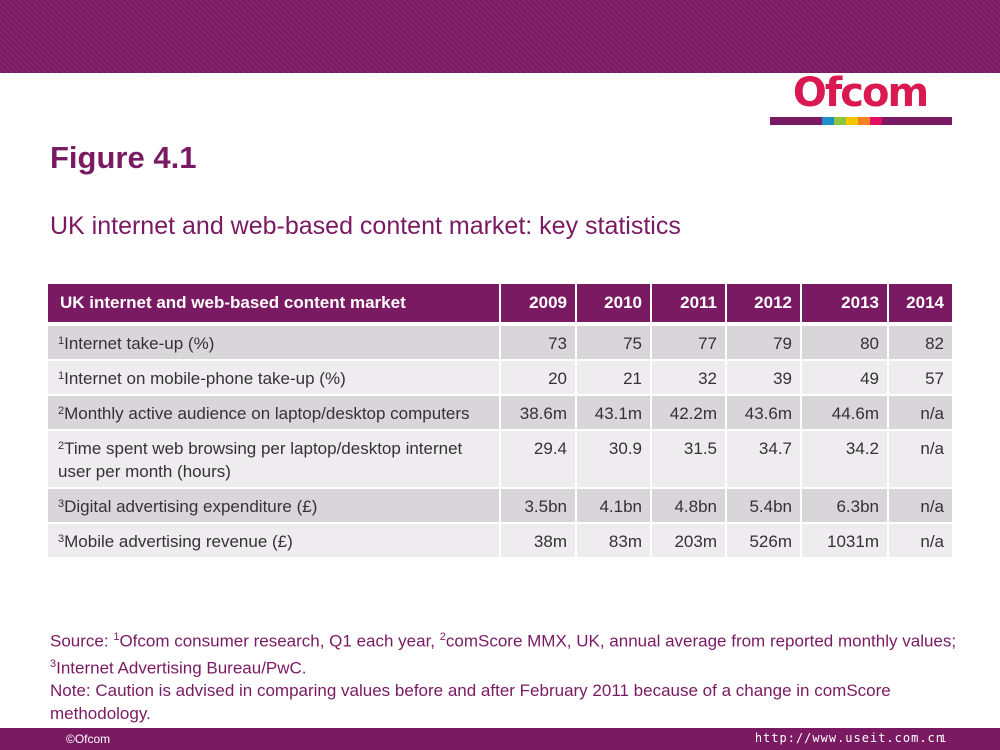 This screenshot has width=1000, height=750. Describe the element at coordinates (274, 377) in the screenshot. I see `row-label: 1Internet on mobile-phone take-up (%)` at that location.